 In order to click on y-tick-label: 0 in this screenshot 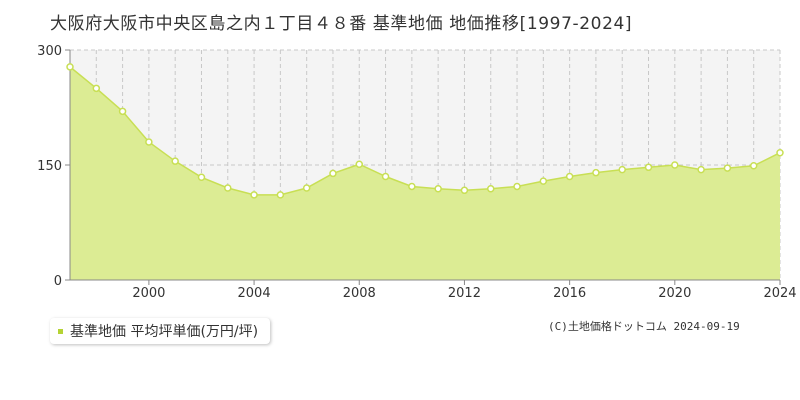, I will do `click(58, 281)`.